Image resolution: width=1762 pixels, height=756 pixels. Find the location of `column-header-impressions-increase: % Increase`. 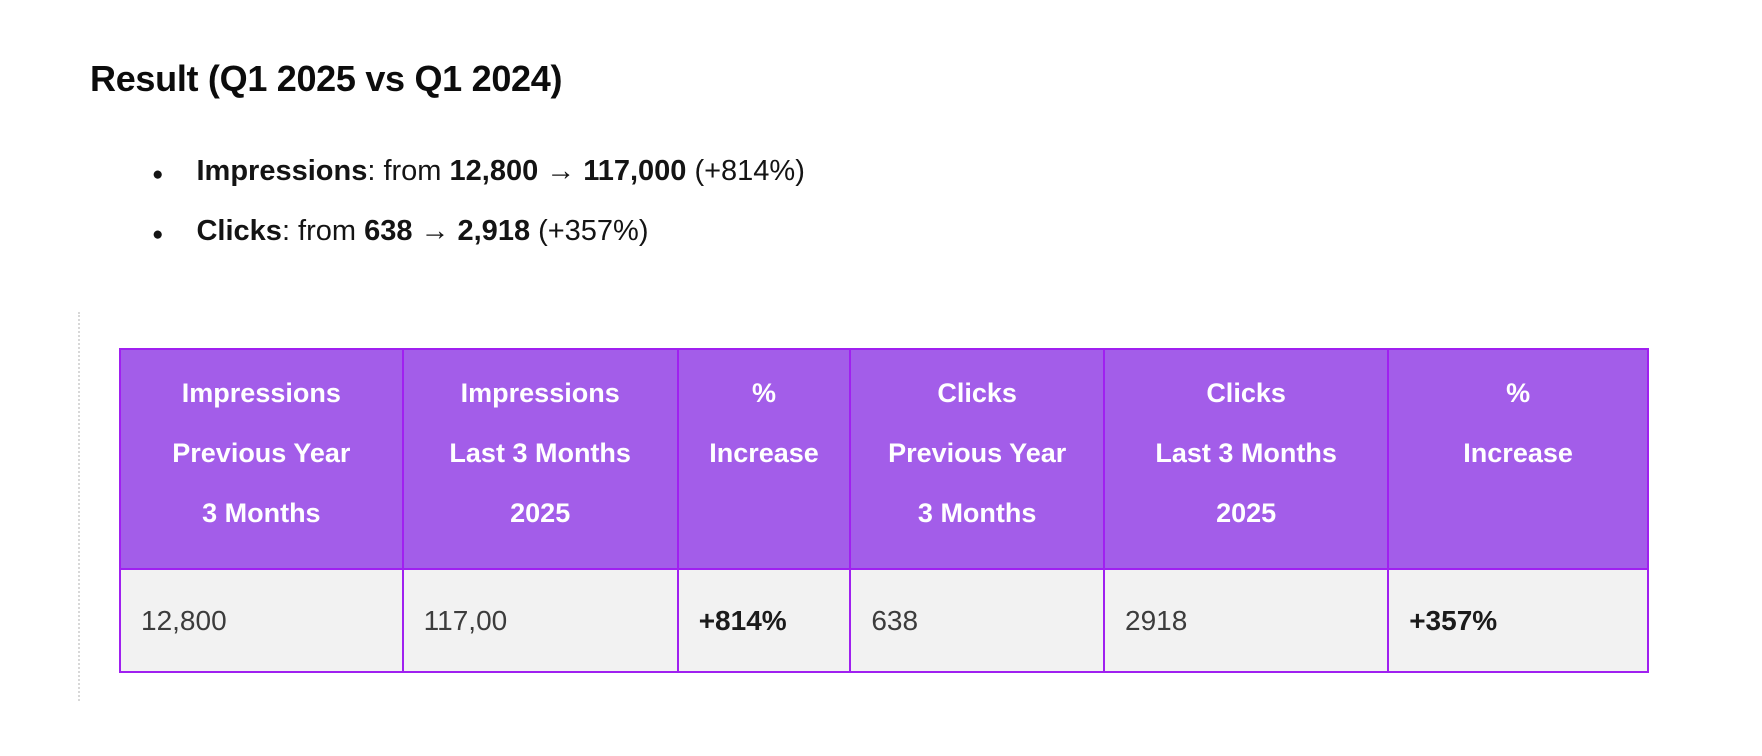

column-header-impressions-increase: % Increase is located at coordinates (764, 459).